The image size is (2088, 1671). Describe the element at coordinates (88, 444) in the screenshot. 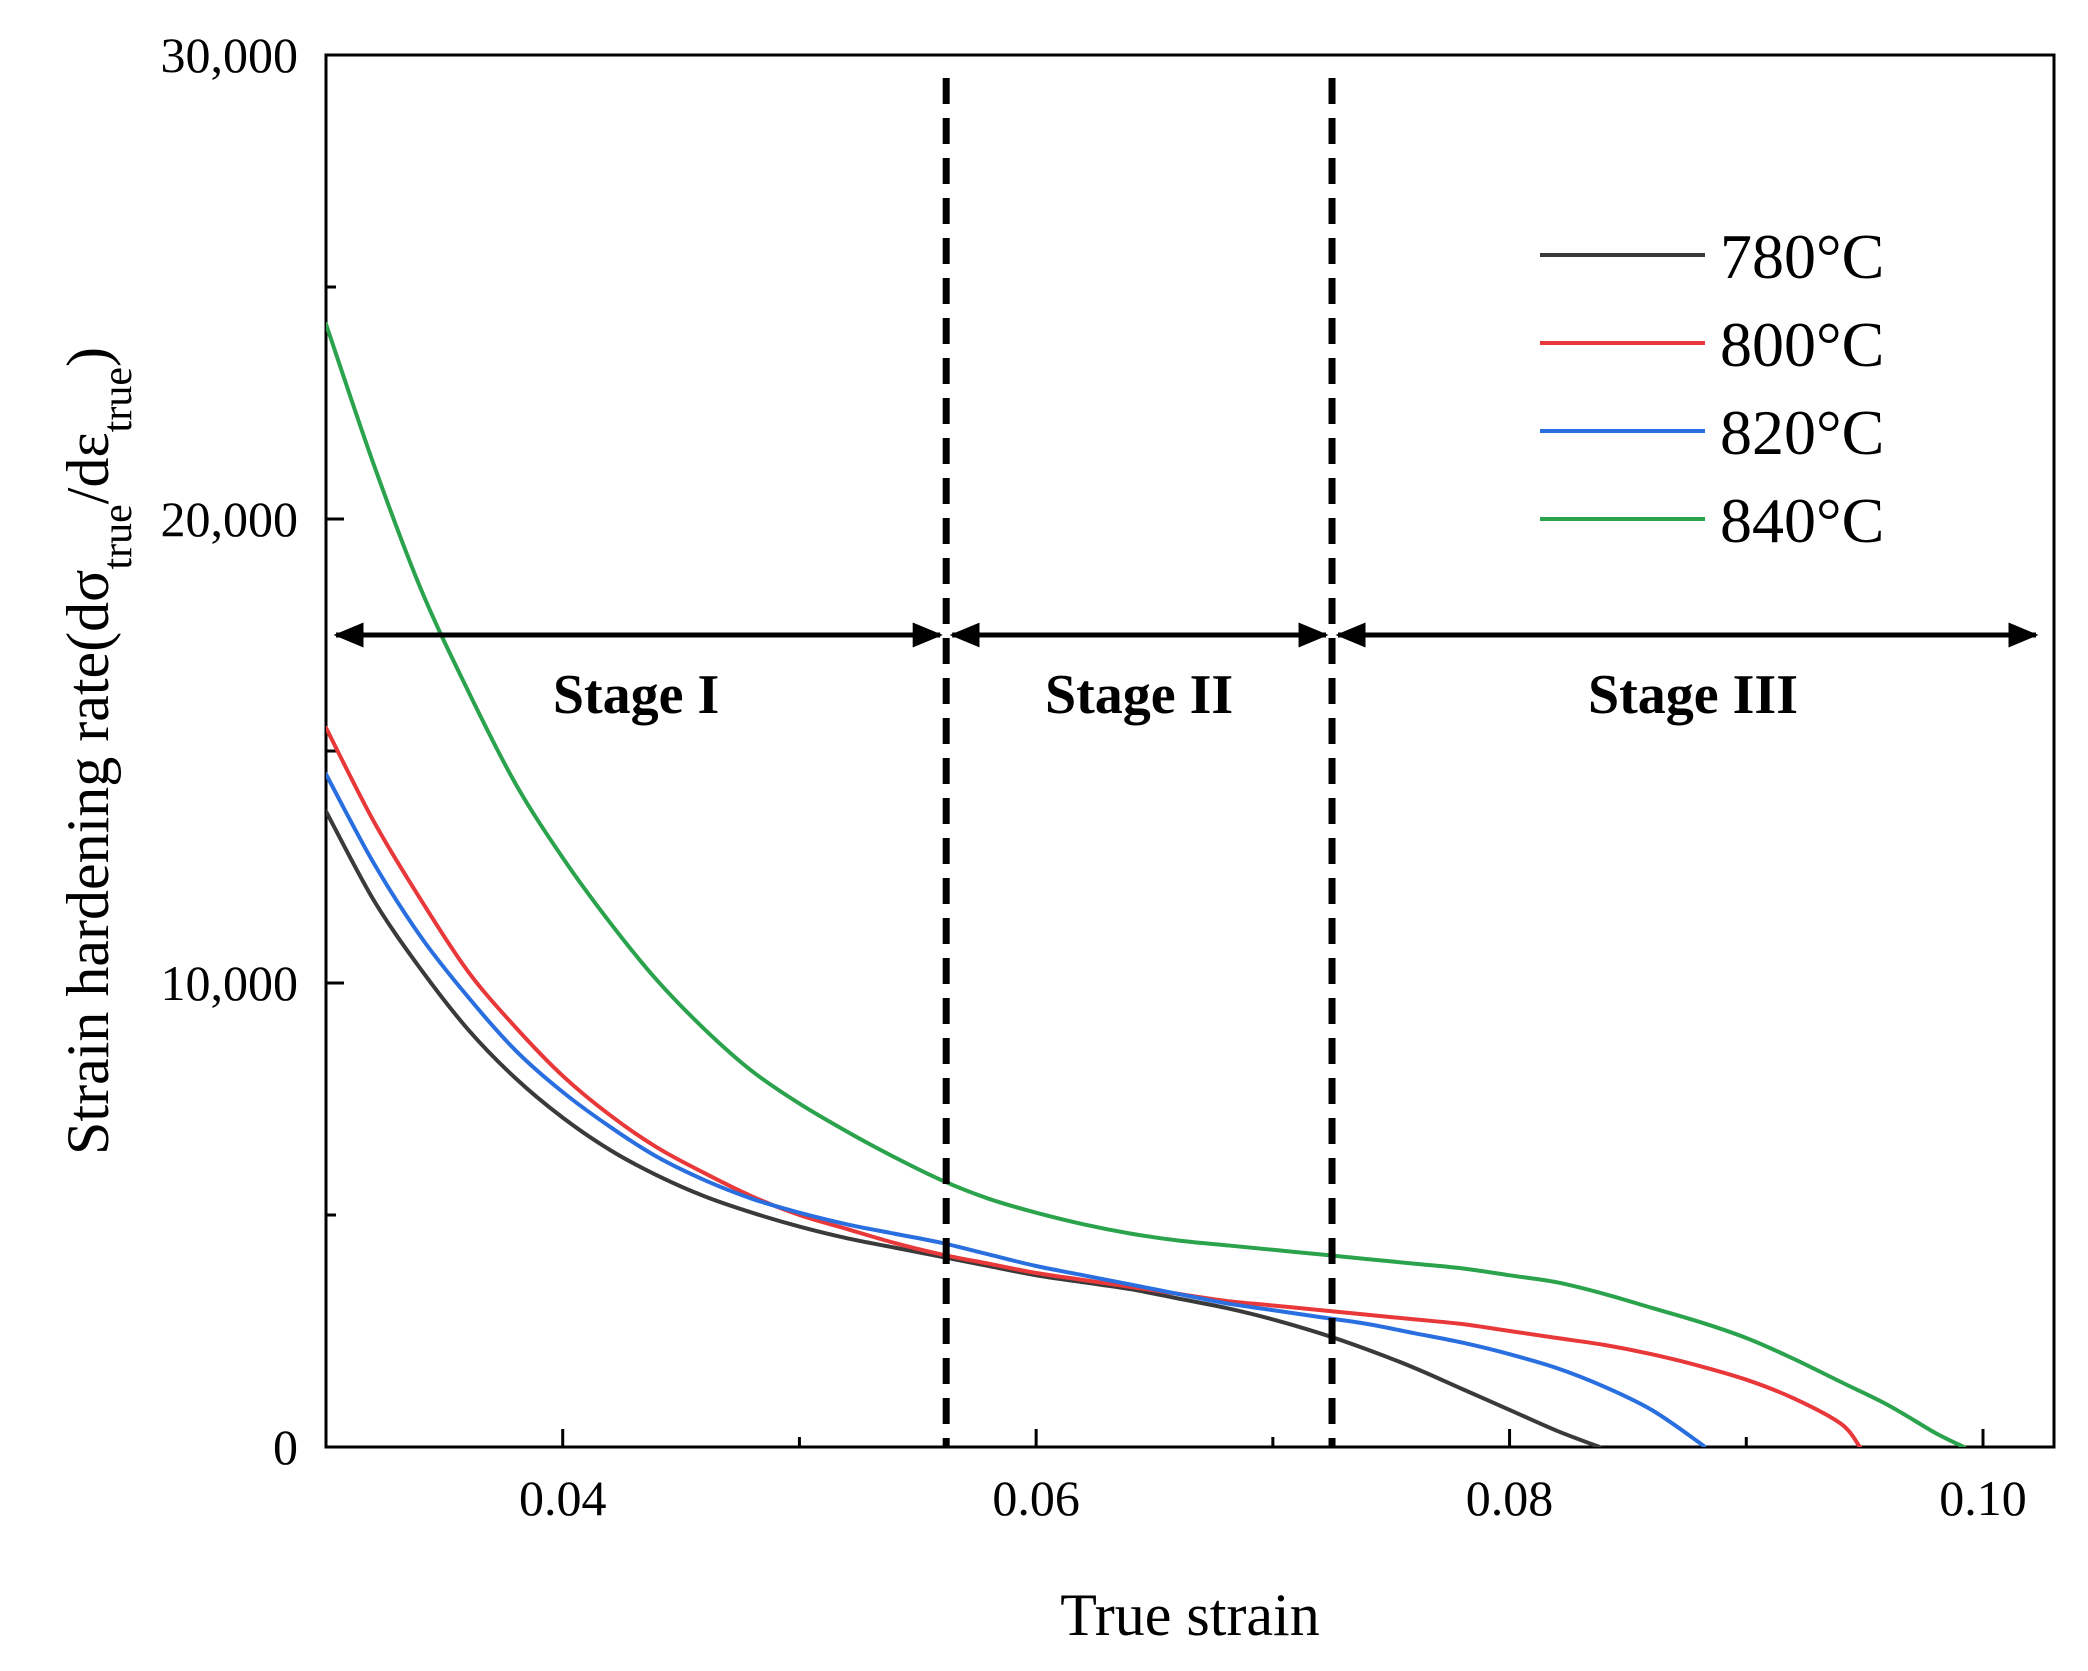

I see `y-axis-title-eps: ε` at that location.